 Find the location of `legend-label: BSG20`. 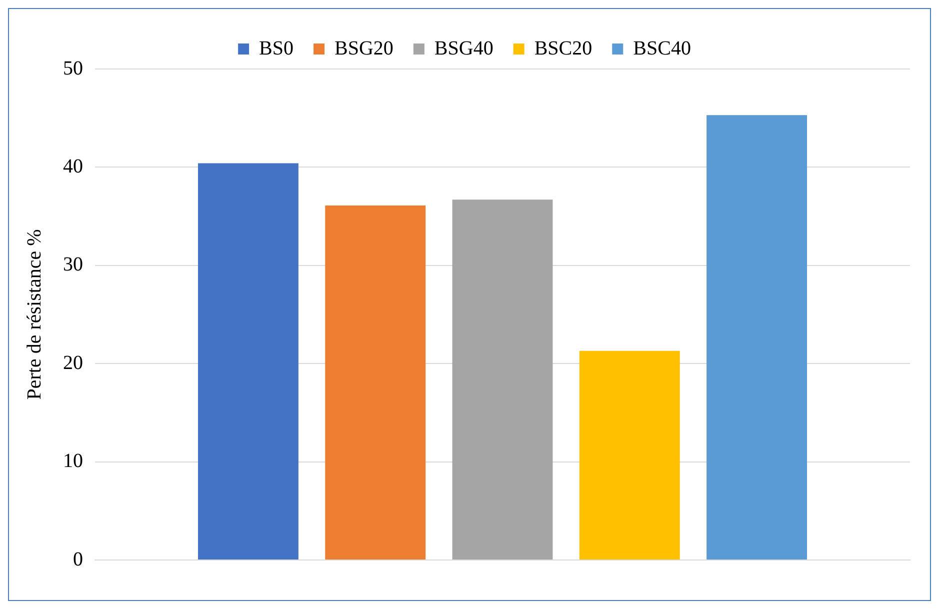

legend-label: BSG20 is located at coordinates (364, 48).